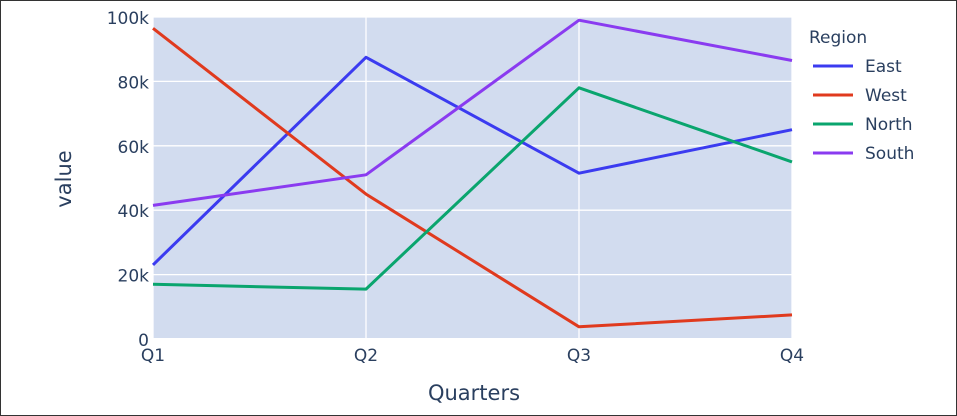 This screenshot has height=416, width=957. I want to click on y-tick-label: 60k, so click(134, 148).